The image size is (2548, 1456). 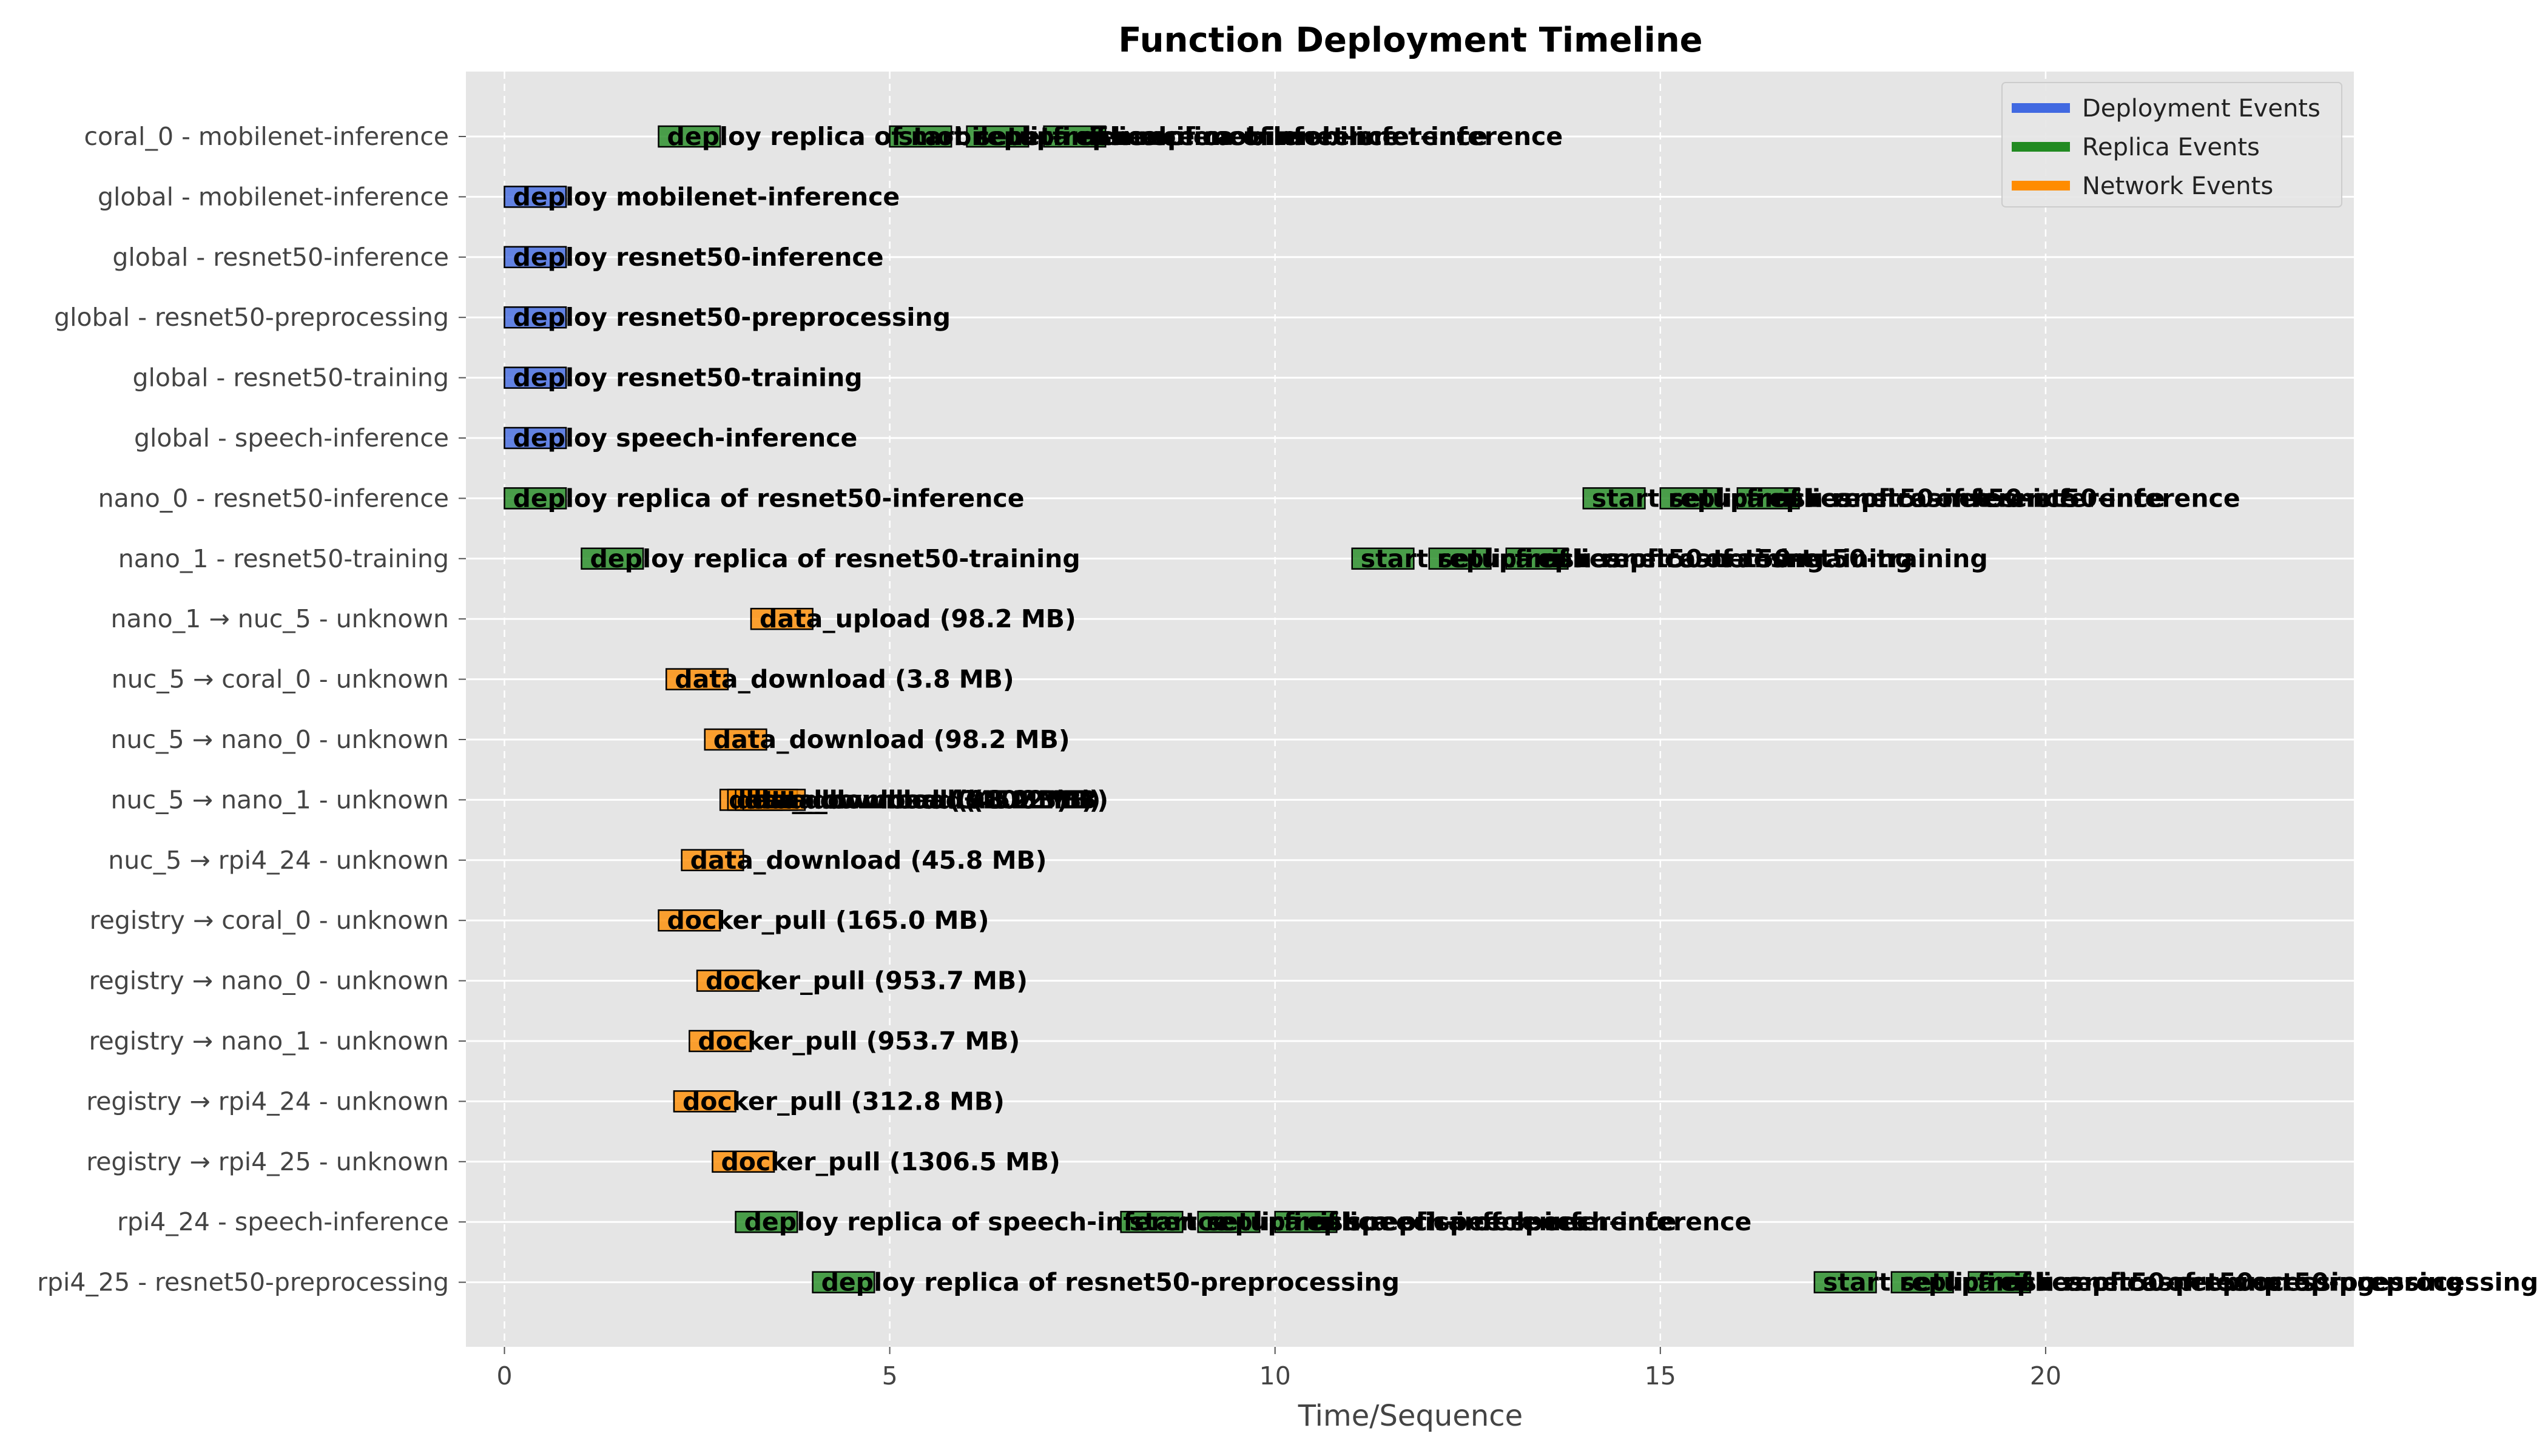 What do you see at coordinates (706, 196) in the screenshot?
I see `event-label: deploy mobilenet-inference` at bounding box center [706, 196].